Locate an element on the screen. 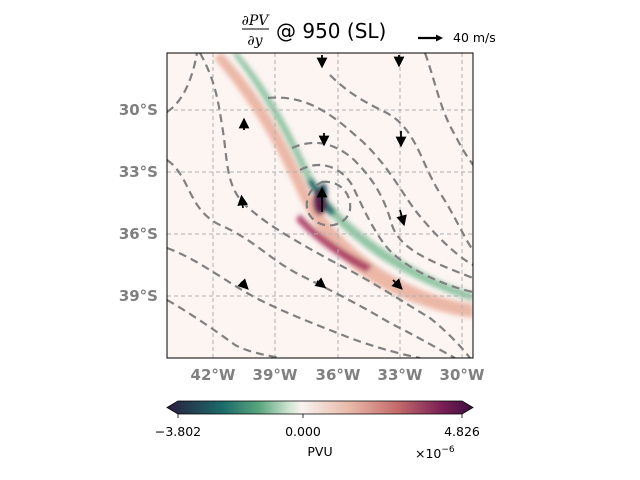  lon-label: 39°W is located at coordinates (275, 375).